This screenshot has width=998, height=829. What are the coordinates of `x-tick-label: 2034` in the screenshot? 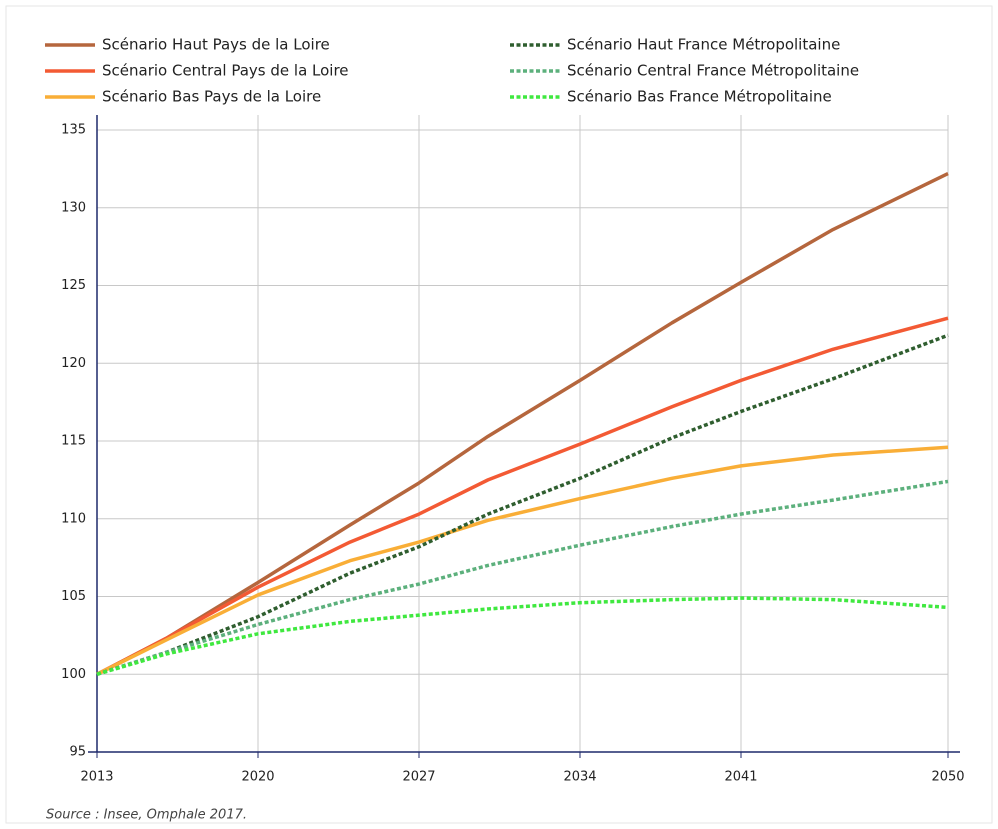 It's located at (579, 777).